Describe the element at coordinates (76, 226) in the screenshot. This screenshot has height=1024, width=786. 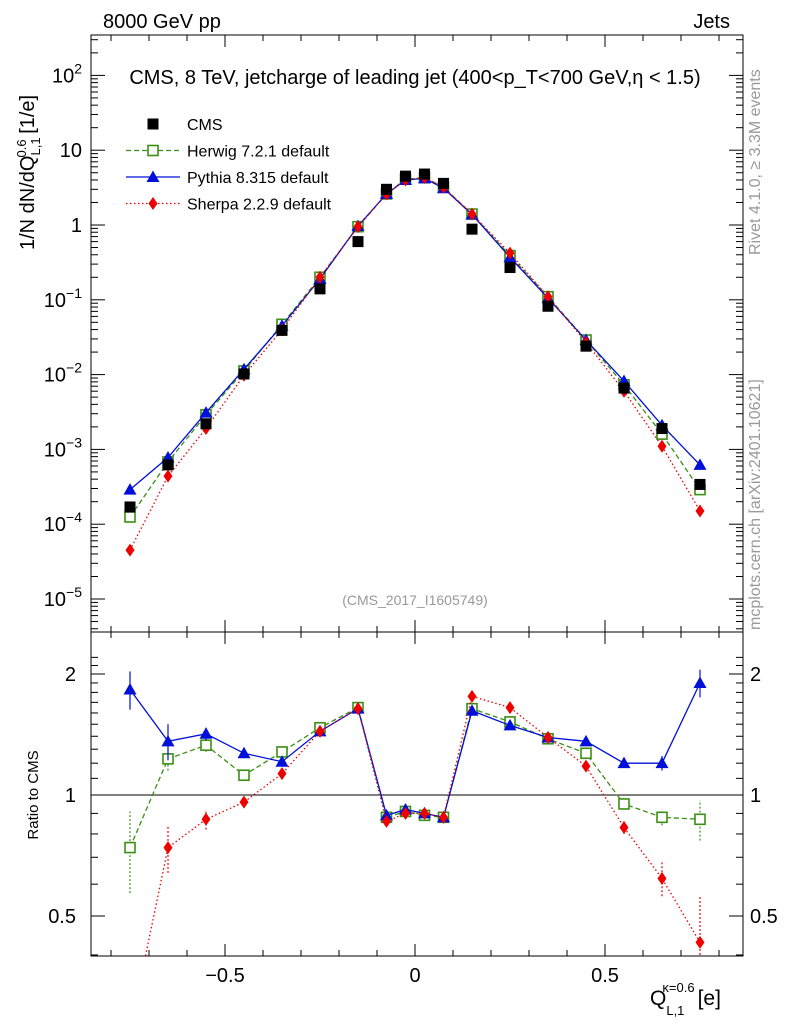
I see `y-tick-label: 1` at that location.